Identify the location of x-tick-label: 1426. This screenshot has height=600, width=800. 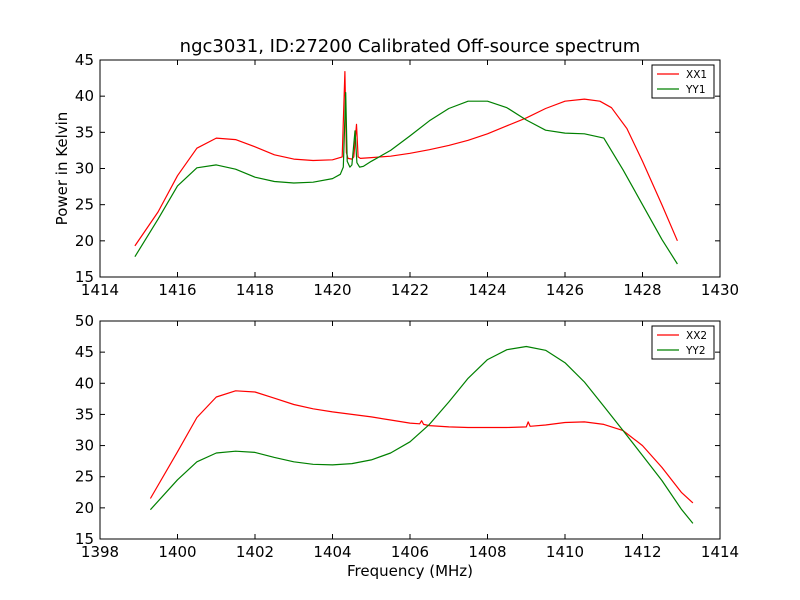
(565, 290).